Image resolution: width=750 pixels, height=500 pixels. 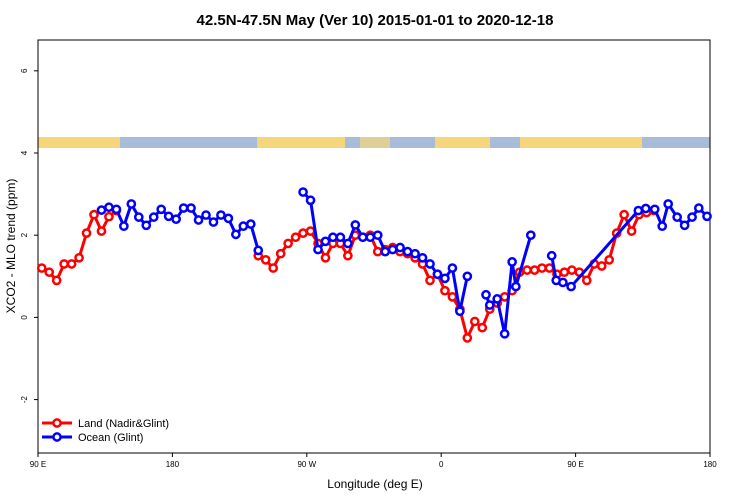 I want to click on x-tick-label: 90 W, so click(x=306, y=464).